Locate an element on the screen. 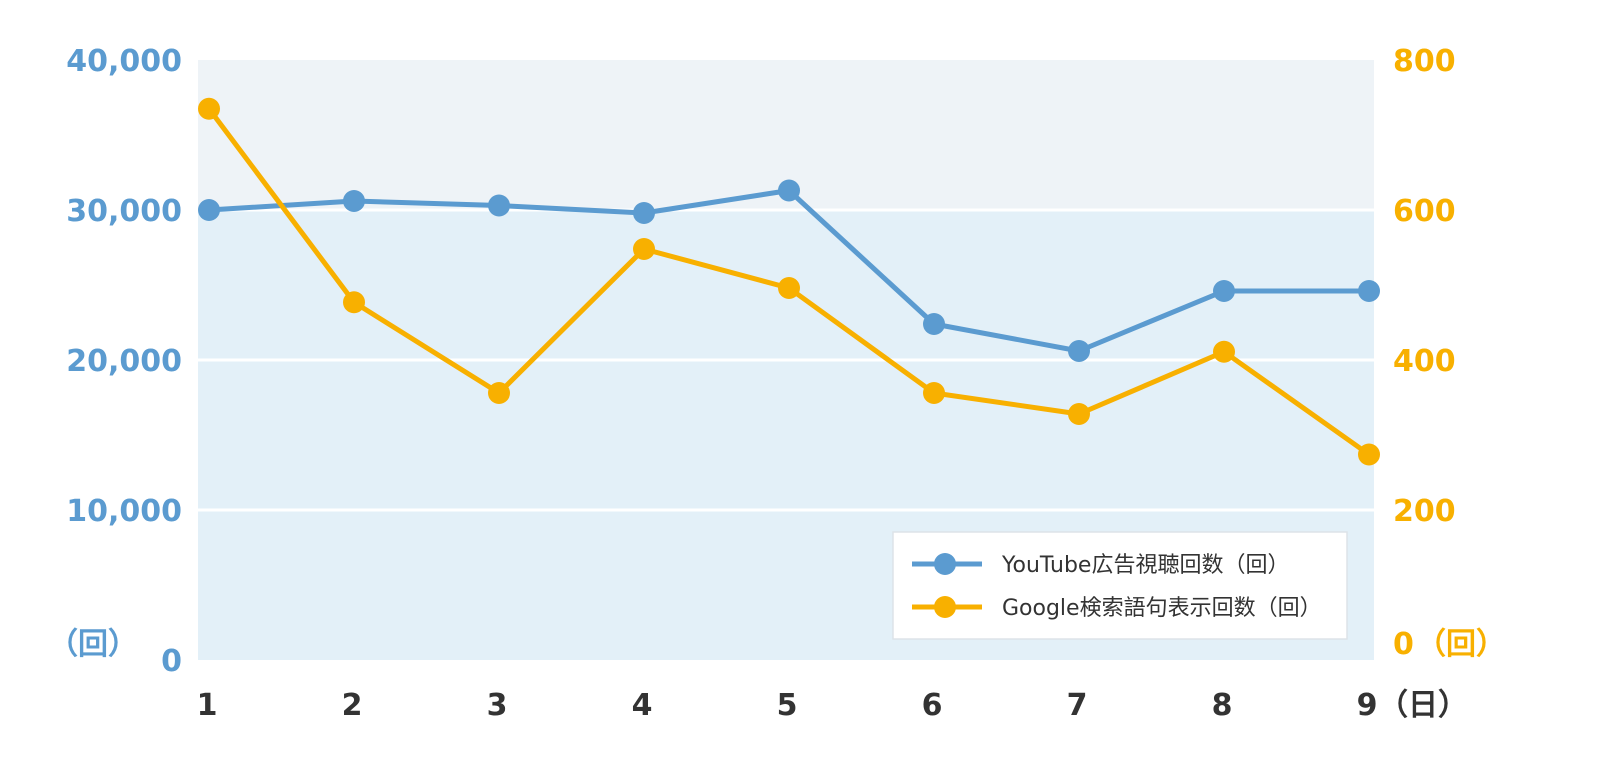 This screenshot has height=784, width=1600. right-tick-label: 0 is located at coordinates (1403, 644).